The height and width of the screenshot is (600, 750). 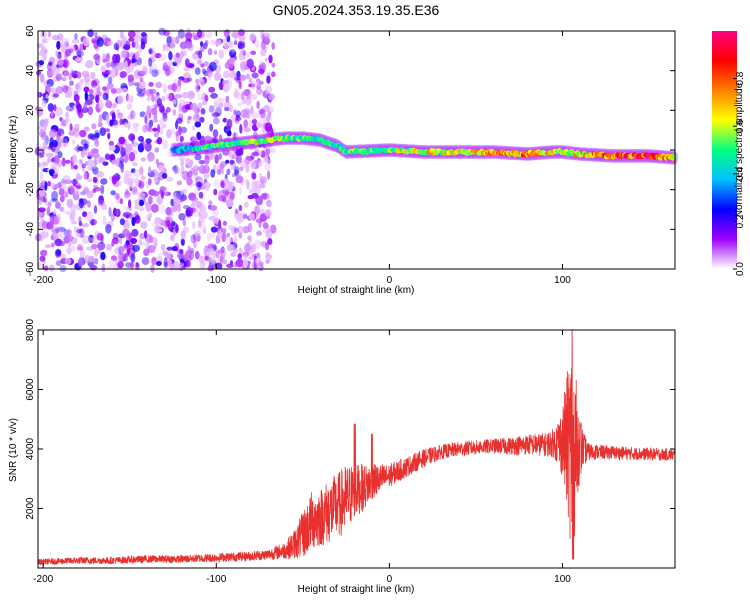 What do you see at coordinates (740, 173) in the screenshot?
I see `colorbar-tick-label: 0.4` at bounding box center [740, 173].